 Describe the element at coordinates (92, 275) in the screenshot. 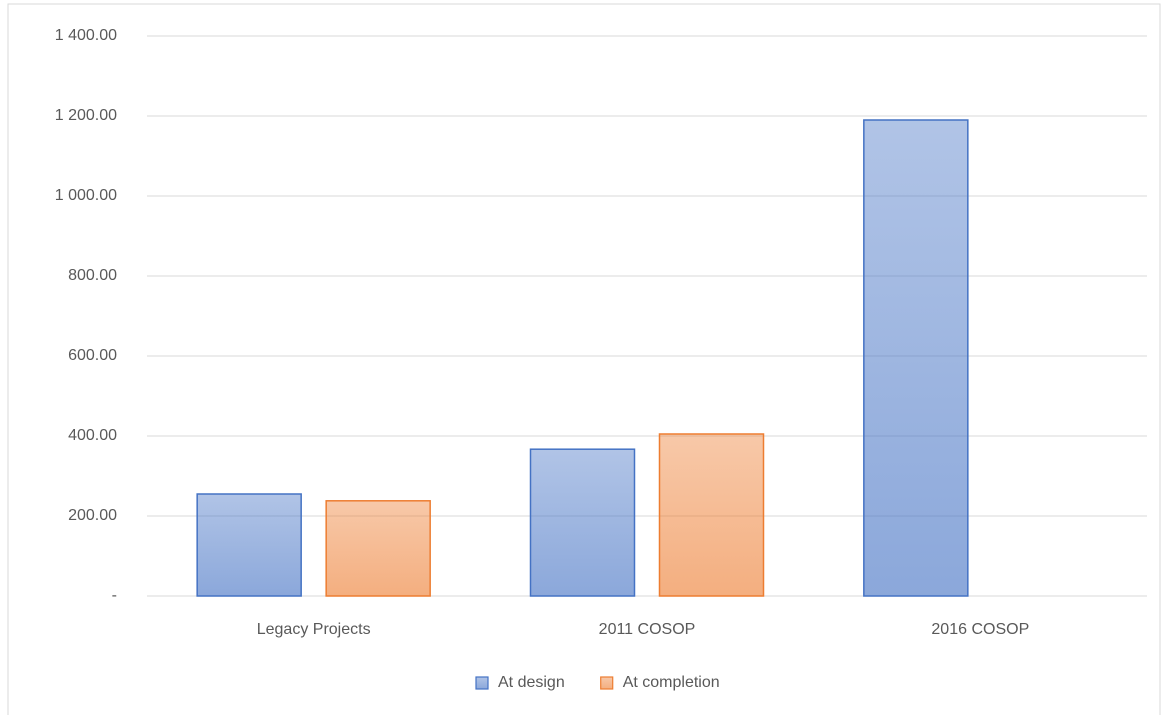

I see `y-tick-label: 800.00` at that location.